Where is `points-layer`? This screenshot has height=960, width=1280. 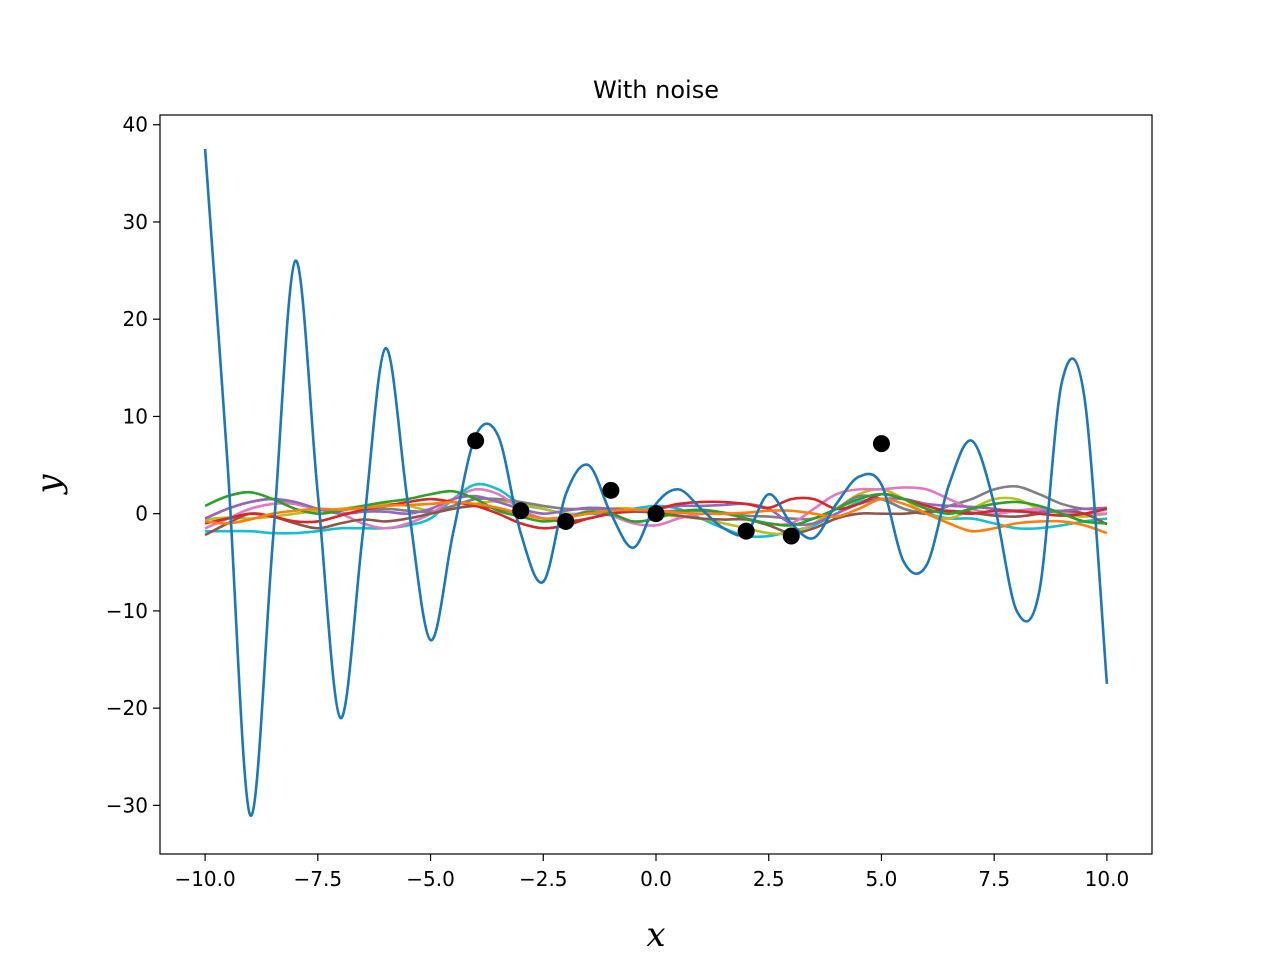
points-layer is located at coordinates (678, 488).